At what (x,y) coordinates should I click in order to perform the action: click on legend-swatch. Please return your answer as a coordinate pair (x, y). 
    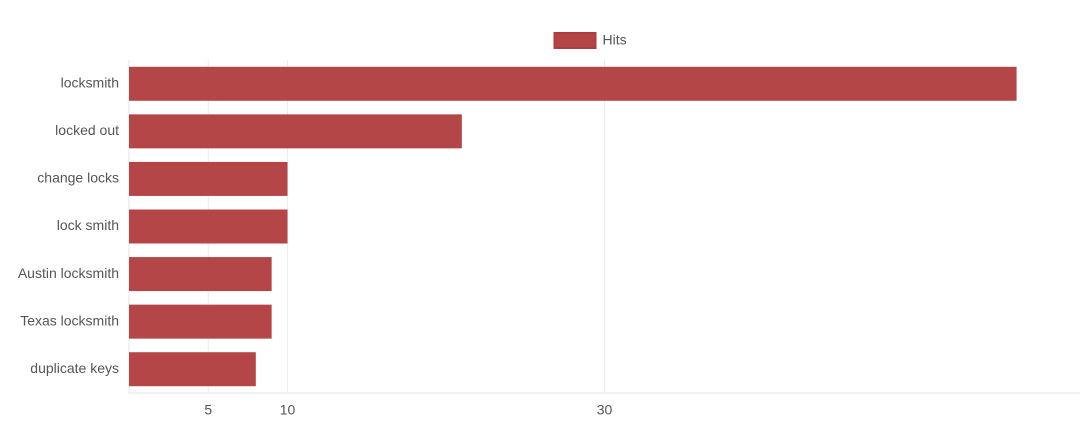
    Looking at the image, I should click on (575, 40).